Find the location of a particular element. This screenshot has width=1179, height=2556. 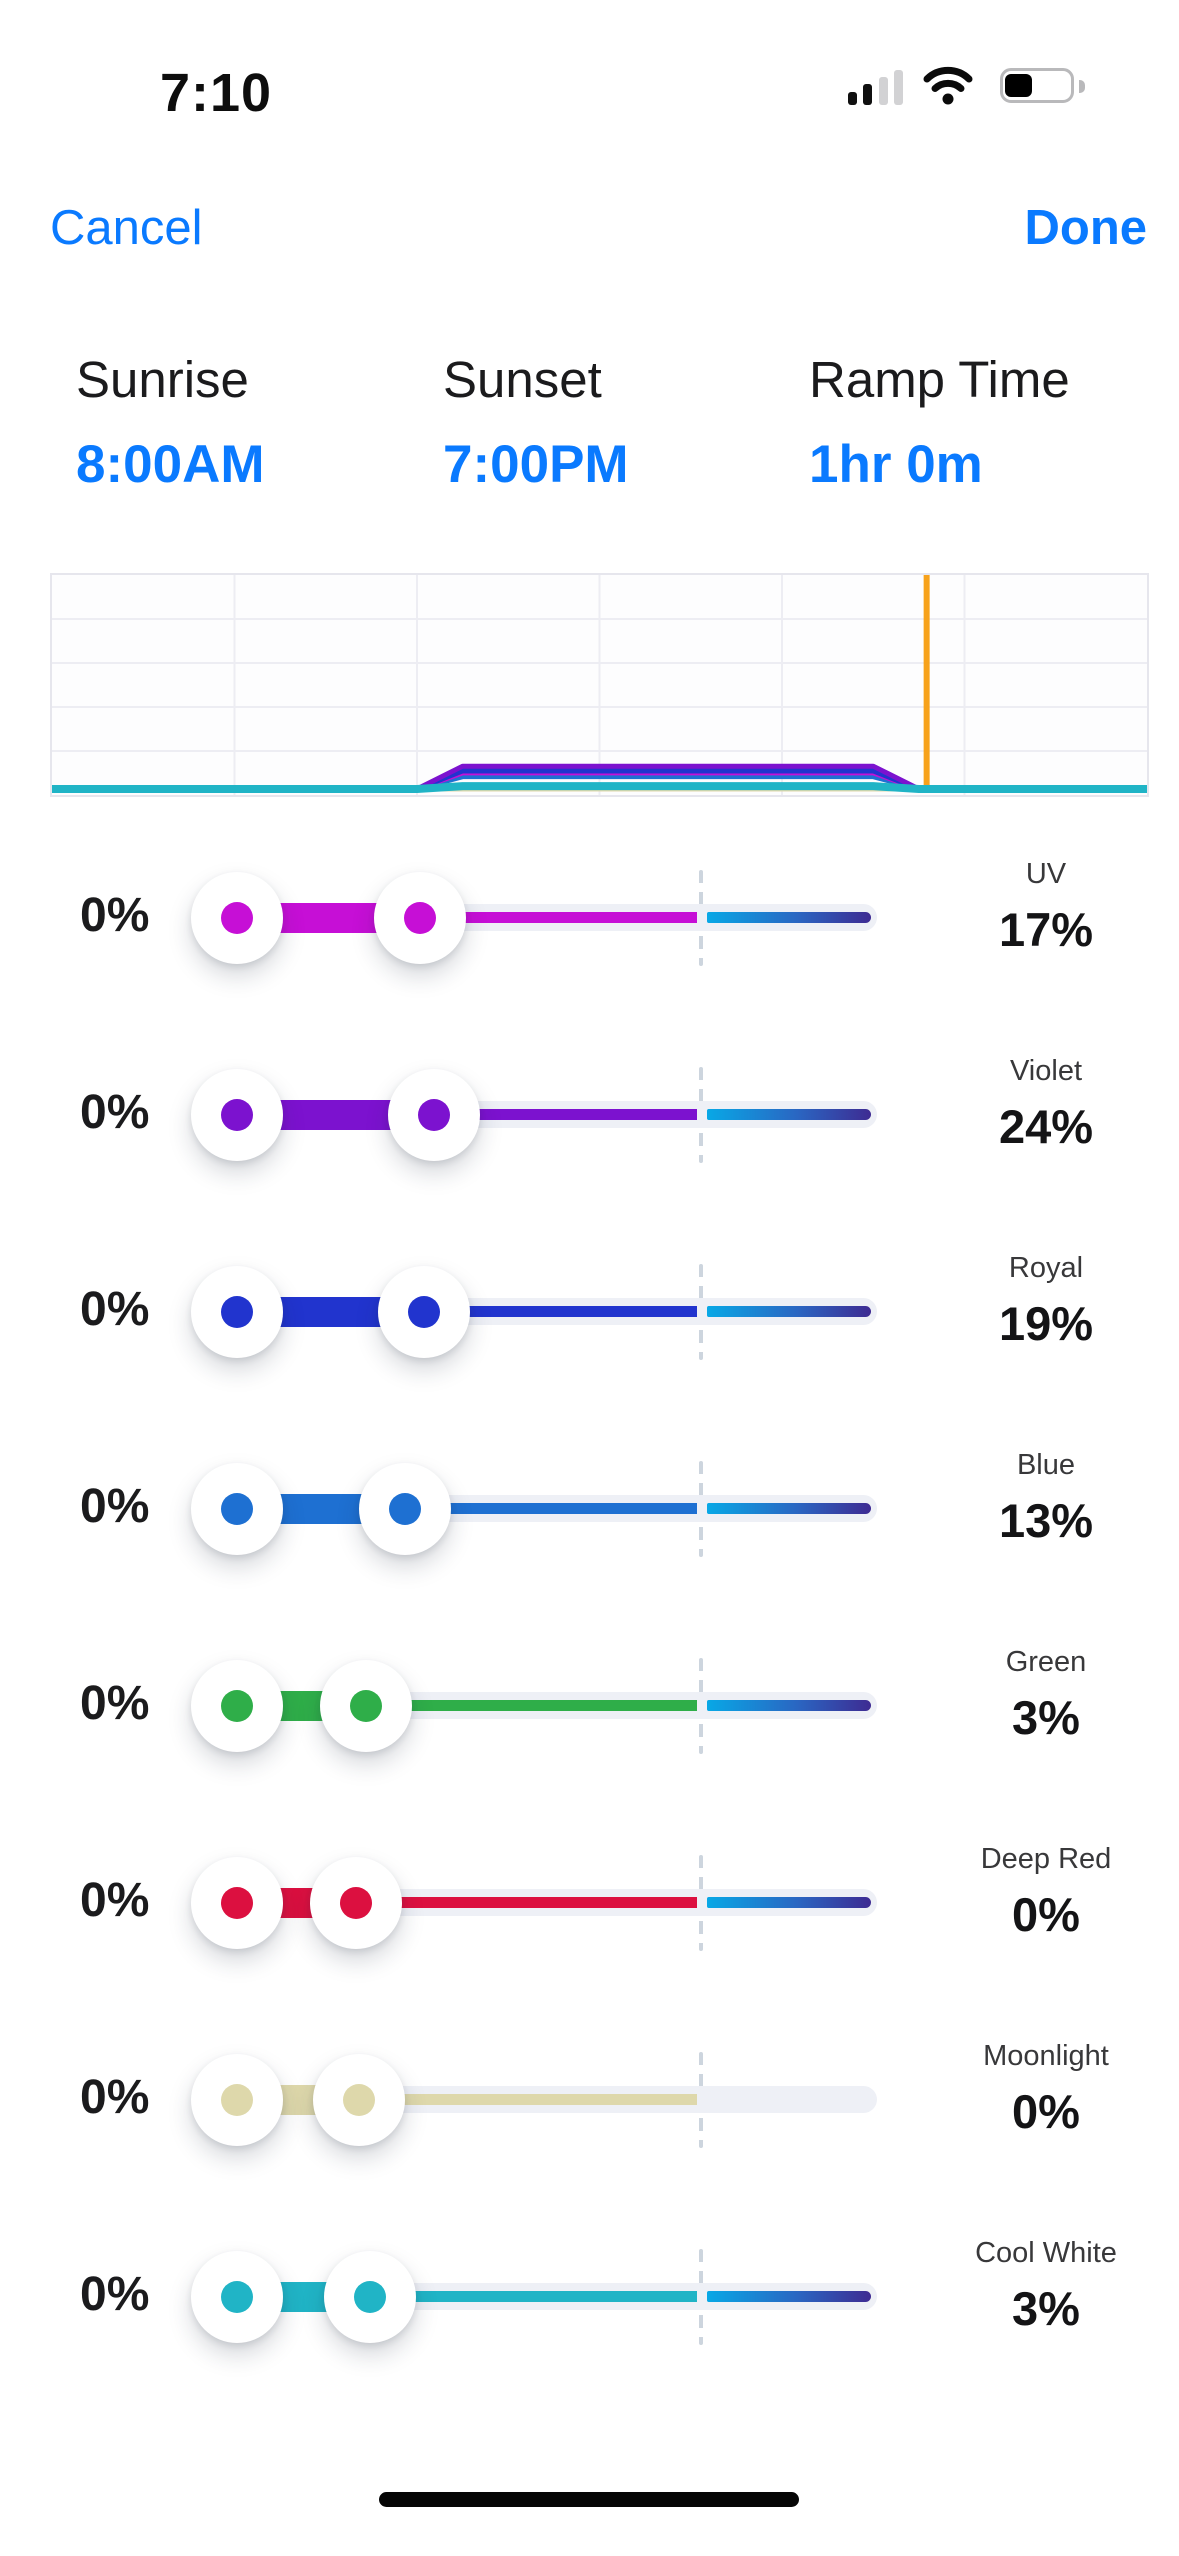

sunset-label: Sunset is located at coordinates (522, 379).